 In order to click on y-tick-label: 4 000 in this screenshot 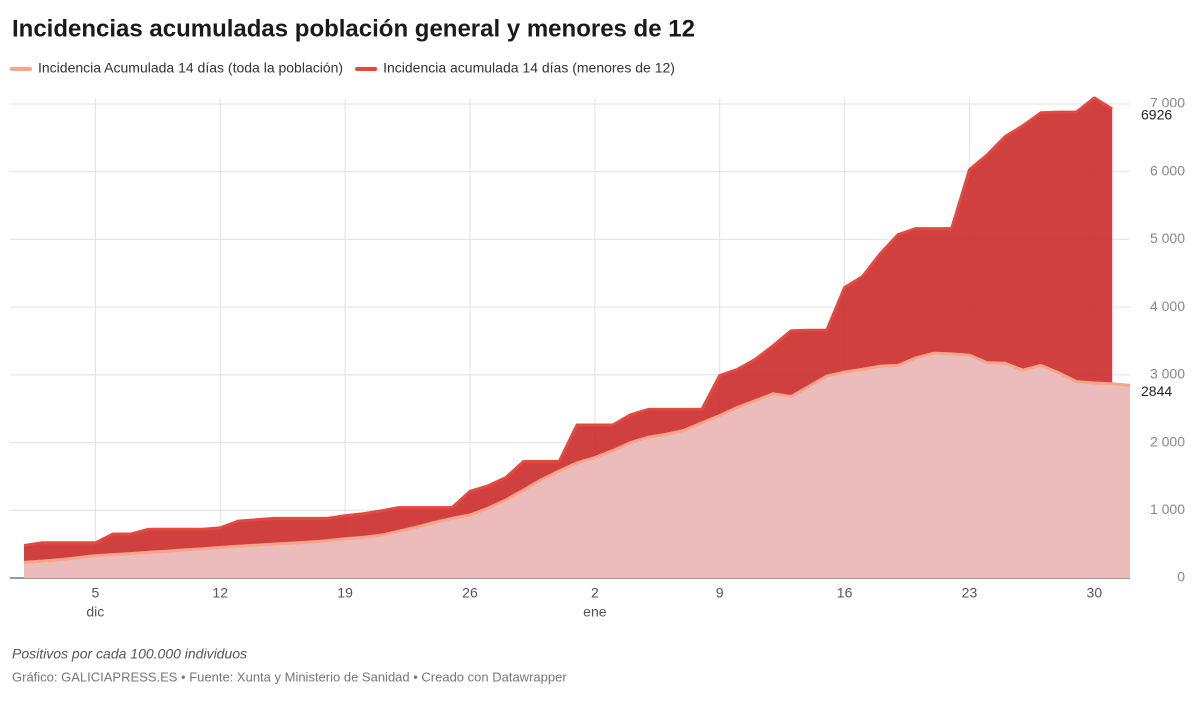, I will do `click(1167, 306)`.